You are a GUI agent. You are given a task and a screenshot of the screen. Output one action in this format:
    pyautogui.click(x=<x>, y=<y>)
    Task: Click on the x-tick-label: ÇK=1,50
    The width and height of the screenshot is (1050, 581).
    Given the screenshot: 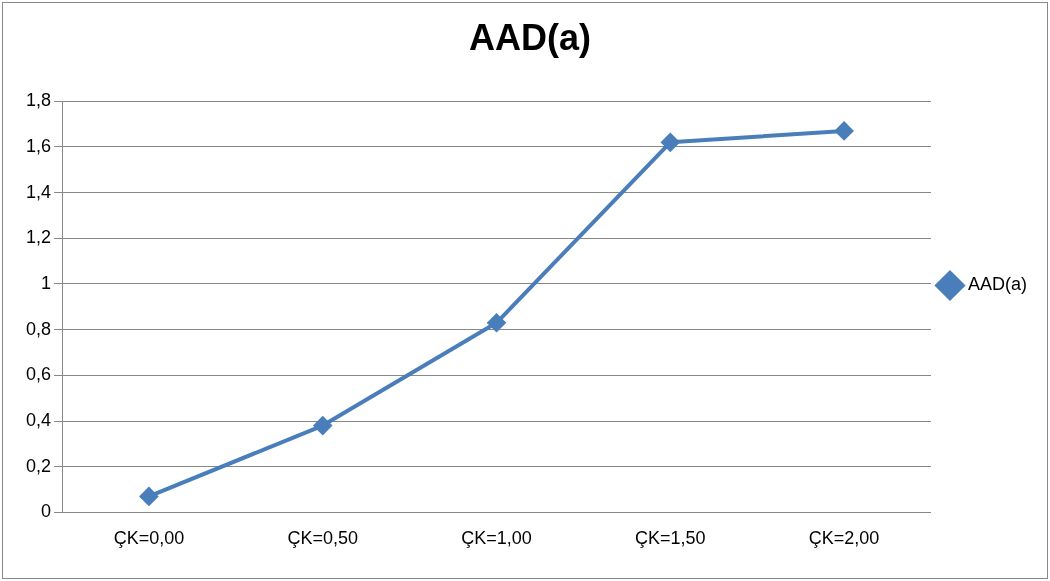 What is the action you would take?
    pyautogui.click(x=670, y=538)
    